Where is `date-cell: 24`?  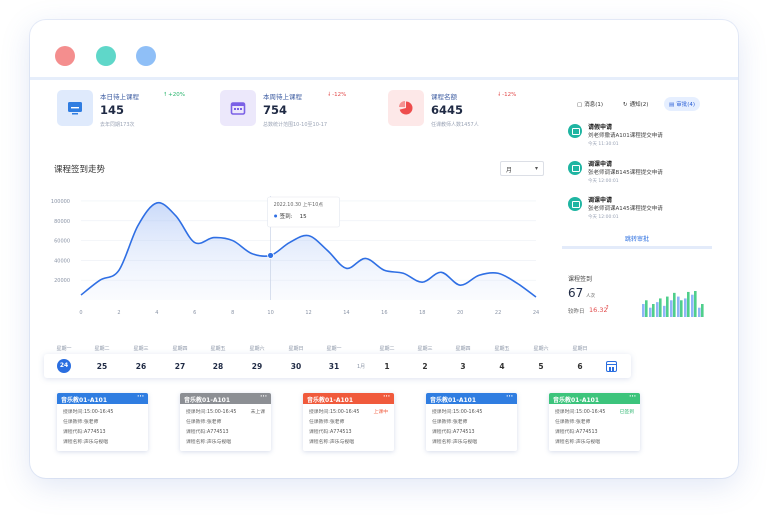 date-cell: 24 is located at coordinates (64, 366).